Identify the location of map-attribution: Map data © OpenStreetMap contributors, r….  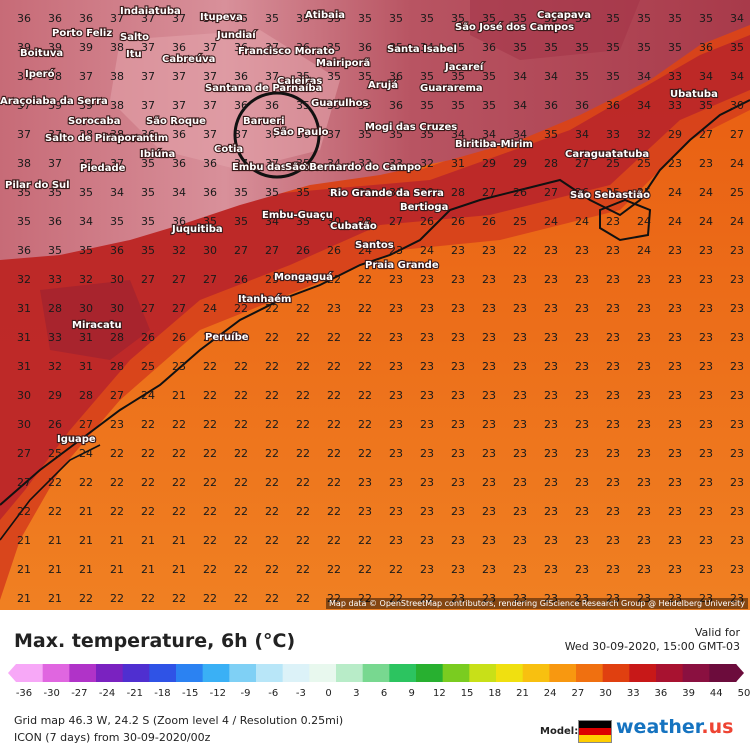
(537, 603).